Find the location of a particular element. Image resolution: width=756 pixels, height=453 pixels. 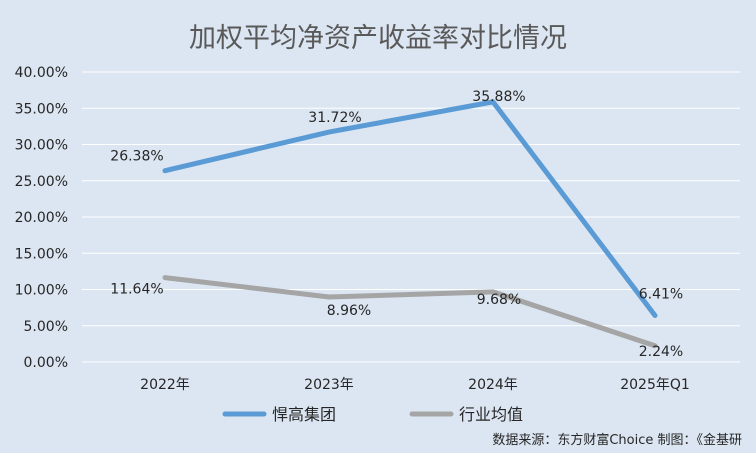

y-tick-label: 20.00% is located at coordinates (41, 218).